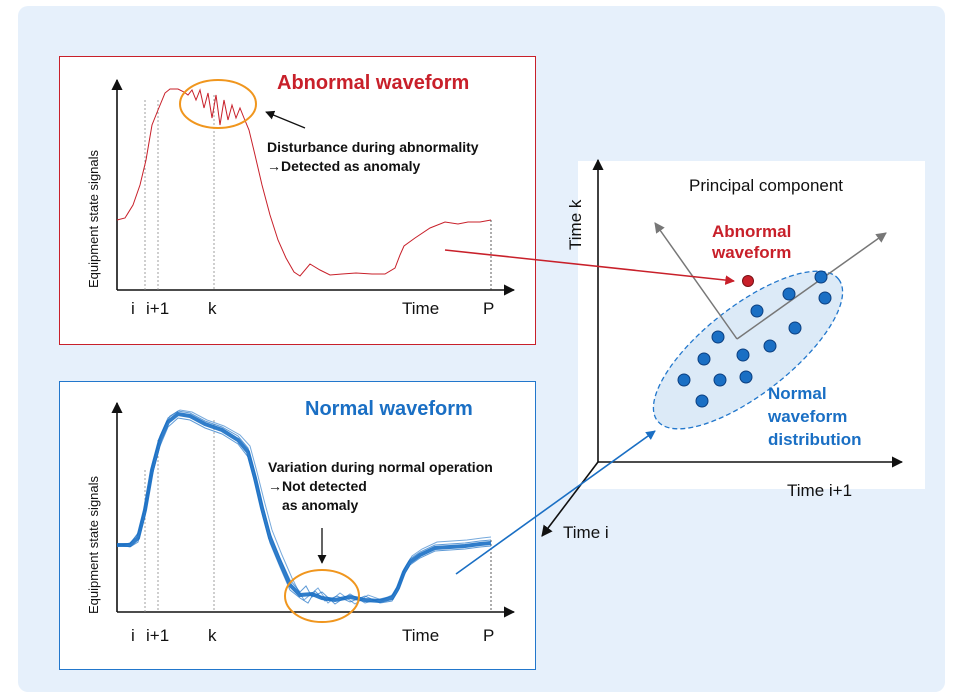  Describe the element at coordinates (421, 635) in the screenshot. I see `normal-tick-time: Time` at that location.